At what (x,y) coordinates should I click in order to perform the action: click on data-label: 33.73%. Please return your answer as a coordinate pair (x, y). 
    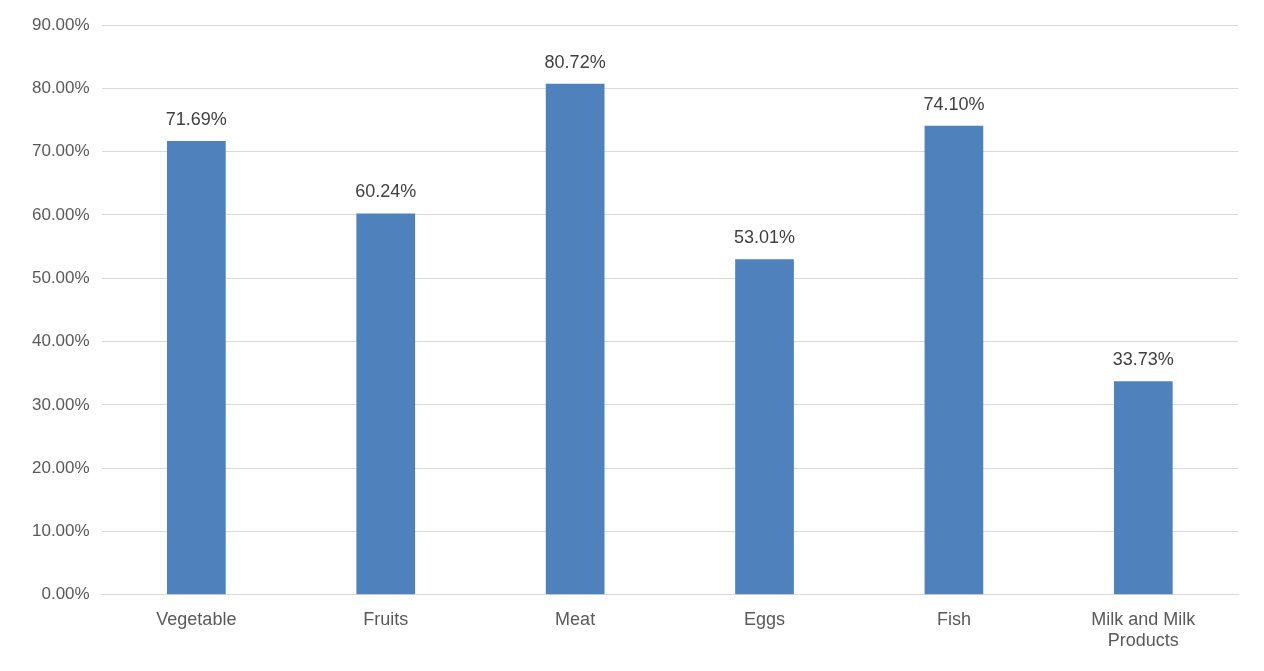
    Looking at the image, I should click on (1143, 359).